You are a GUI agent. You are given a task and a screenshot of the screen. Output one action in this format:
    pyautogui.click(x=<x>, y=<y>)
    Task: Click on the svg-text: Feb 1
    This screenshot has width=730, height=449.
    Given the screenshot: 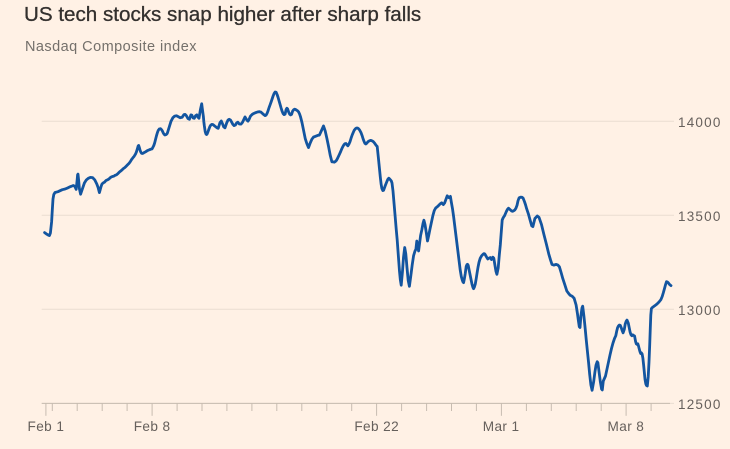 What is the action you would take?
    pyautogui.click(x=46, y=426)
    